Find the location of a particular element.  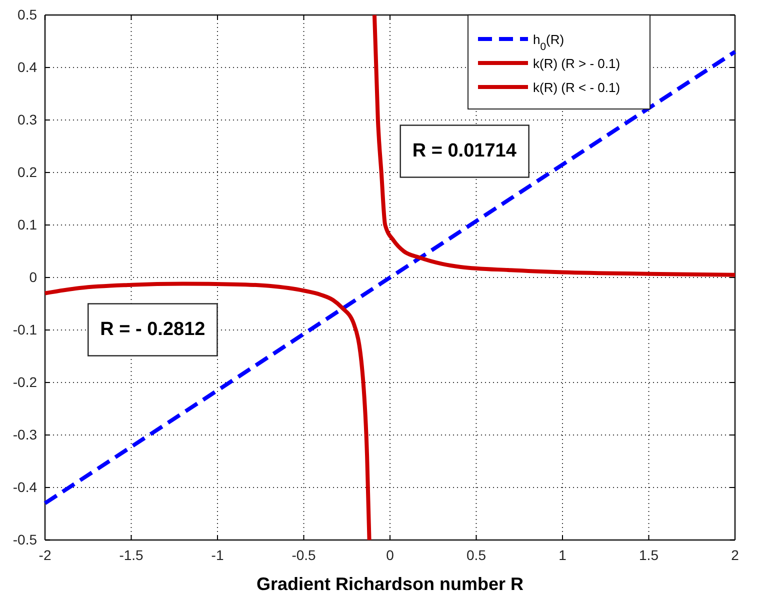

x-tick-label: -2 is located at coordinates (45, 554).